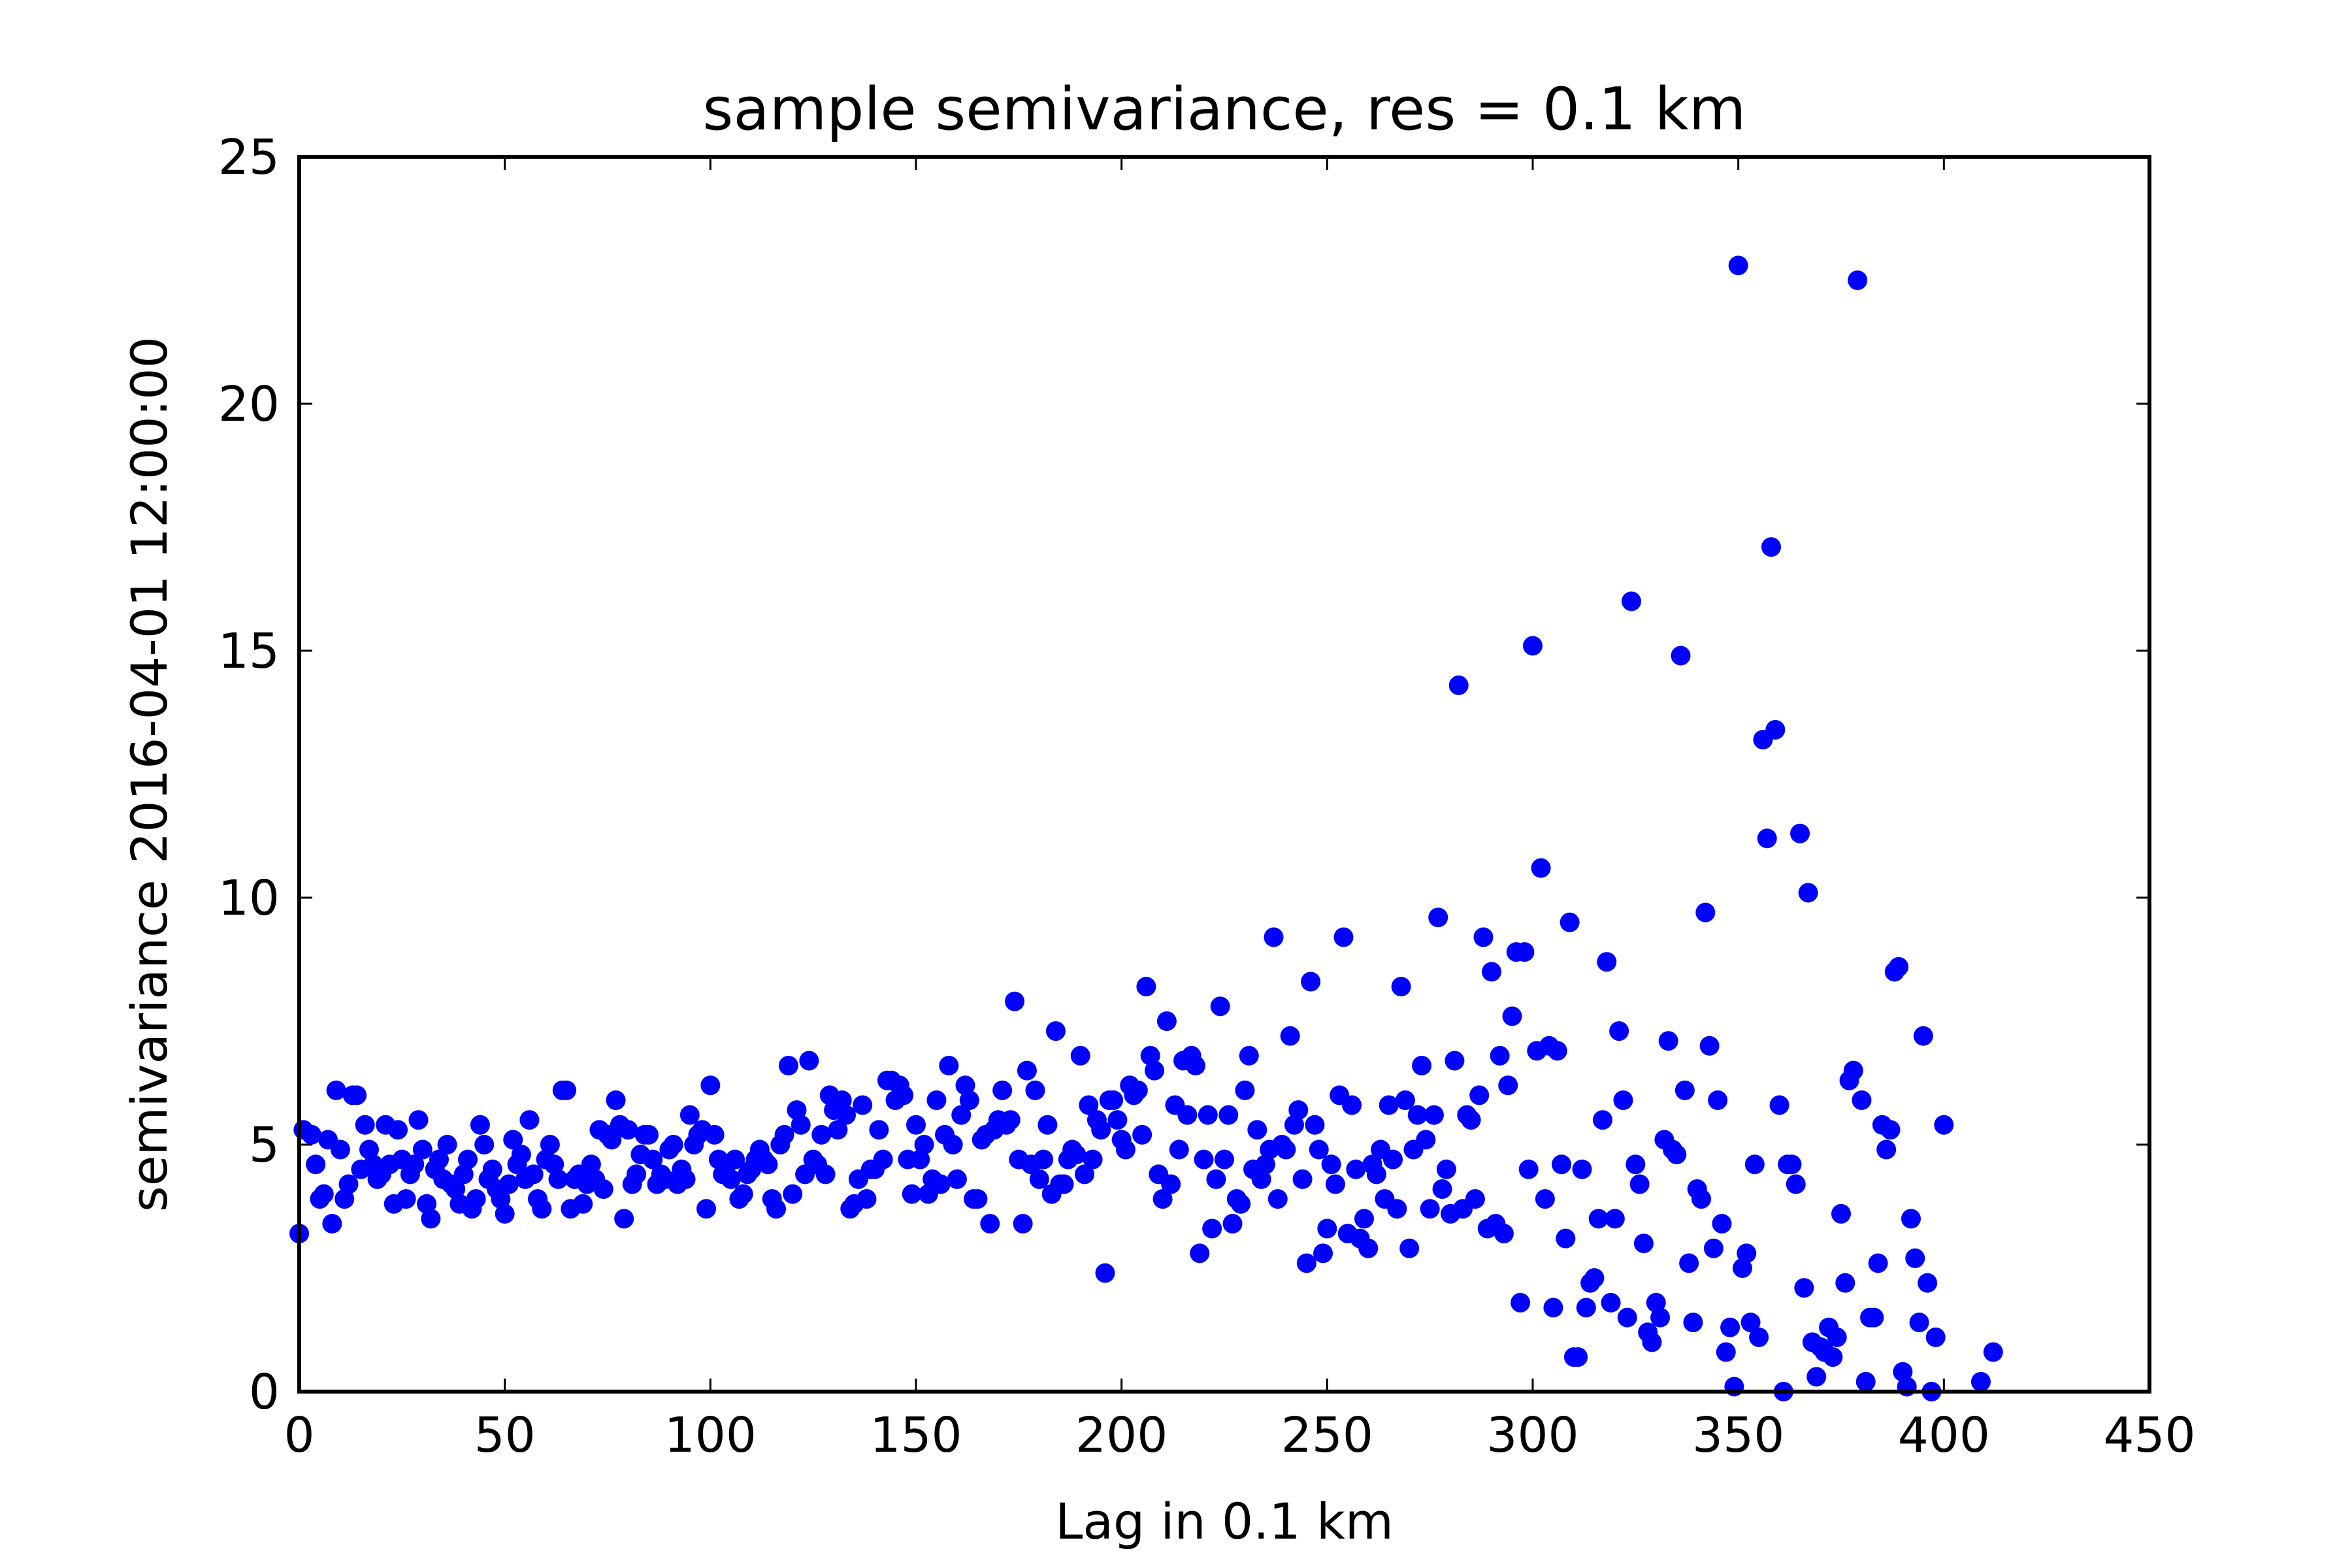 The width and height of the screenshot is (2352, 1568). I want to click on y-tick-label: 15, so click(249, 651).